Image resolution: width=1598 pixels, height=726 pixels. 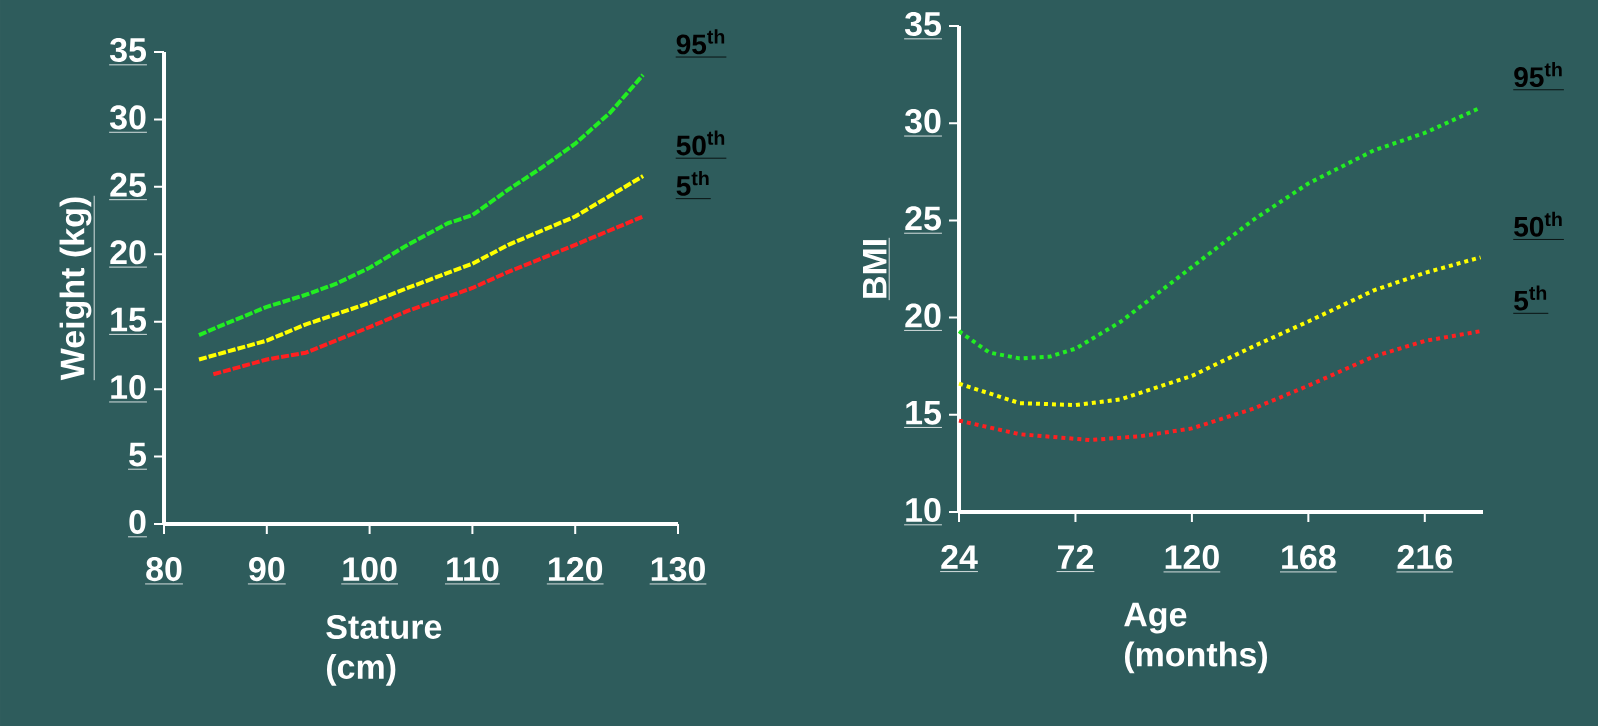 What do you see at coordinates (1195, 638) in the screenshot?
I see `x-axis-title: Age (months)` at bounding box center [1195, 638].